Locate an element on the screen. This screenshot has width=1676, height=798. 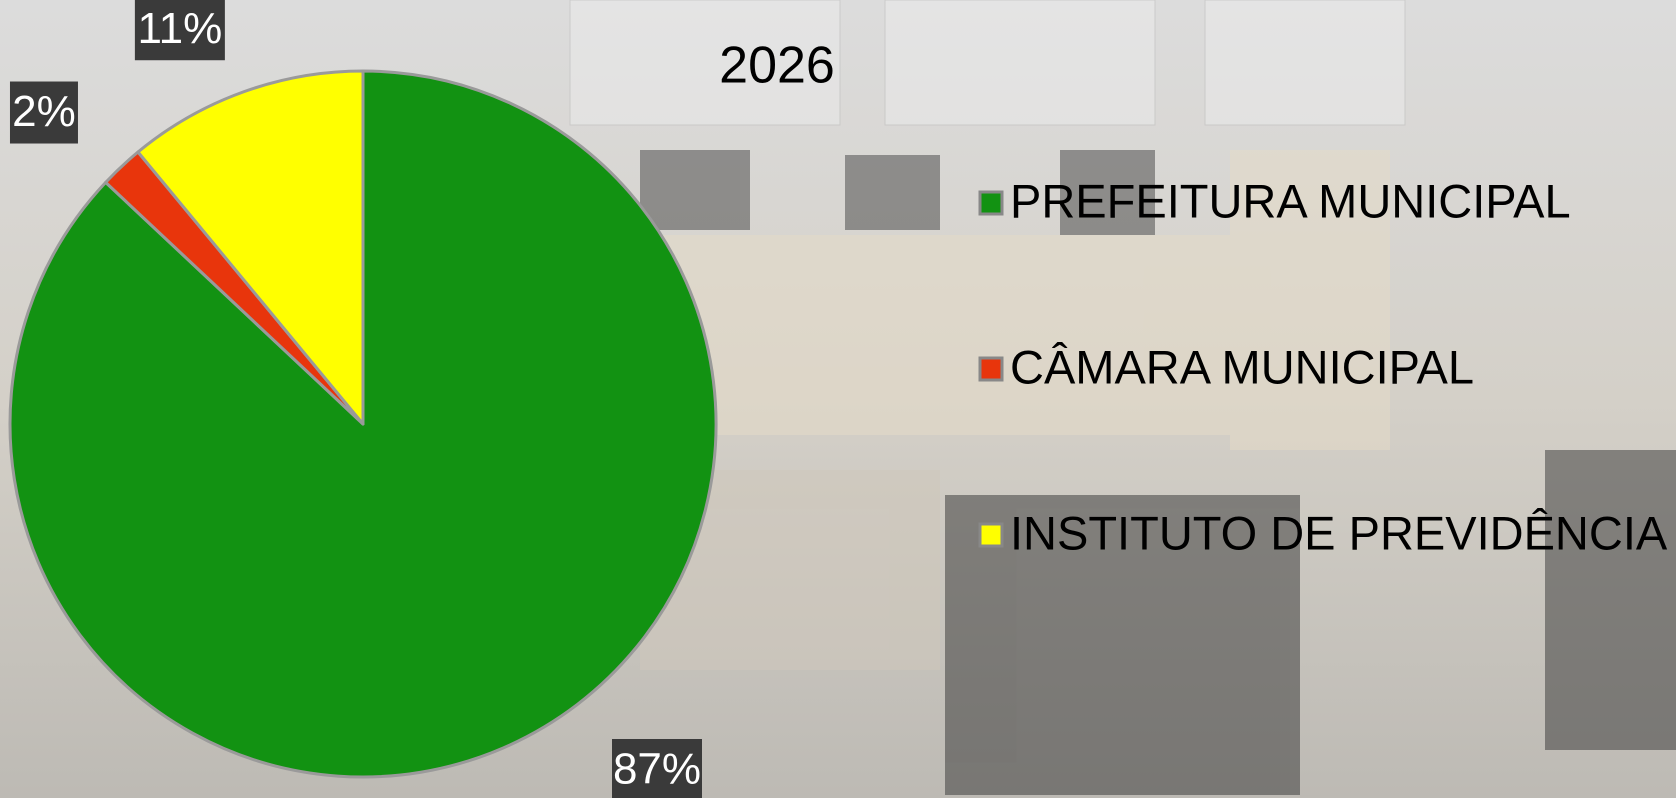
pie-slice is located at coordinates (250, 247).